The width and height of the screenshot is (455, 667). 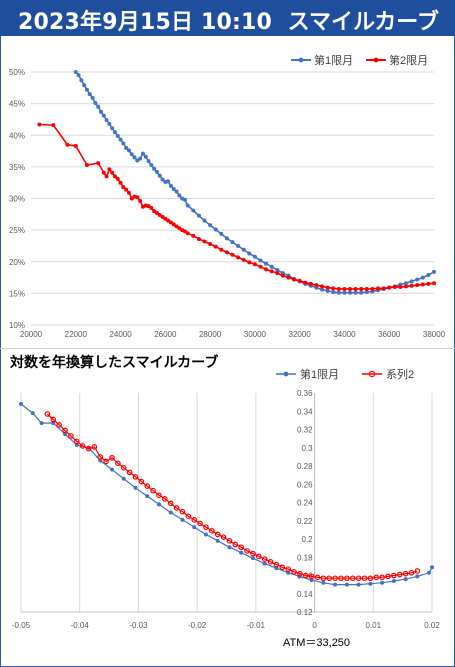 What do you see at coordinates (305, 393) in the screenshot?
I see `y-tick-label: 0.36` at bounding box center [305, 393].